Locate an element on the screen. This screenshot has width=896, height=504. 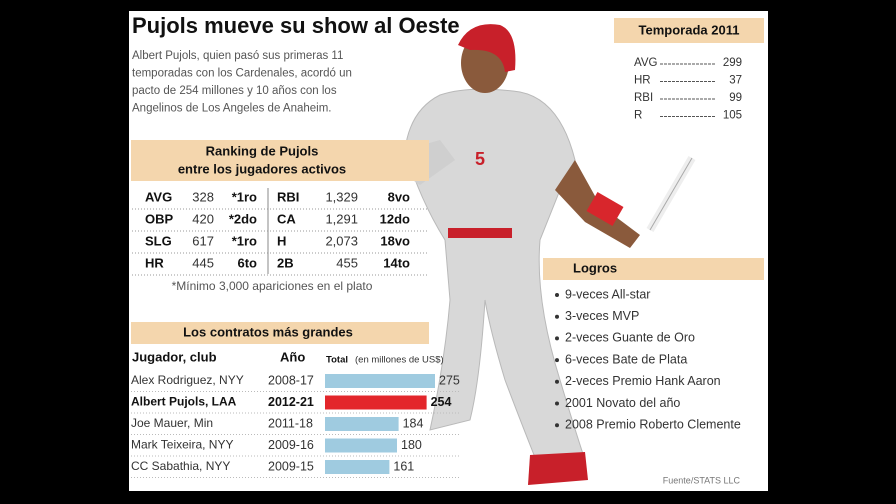
bar-label: 275 is located at coordinates (449, 380).